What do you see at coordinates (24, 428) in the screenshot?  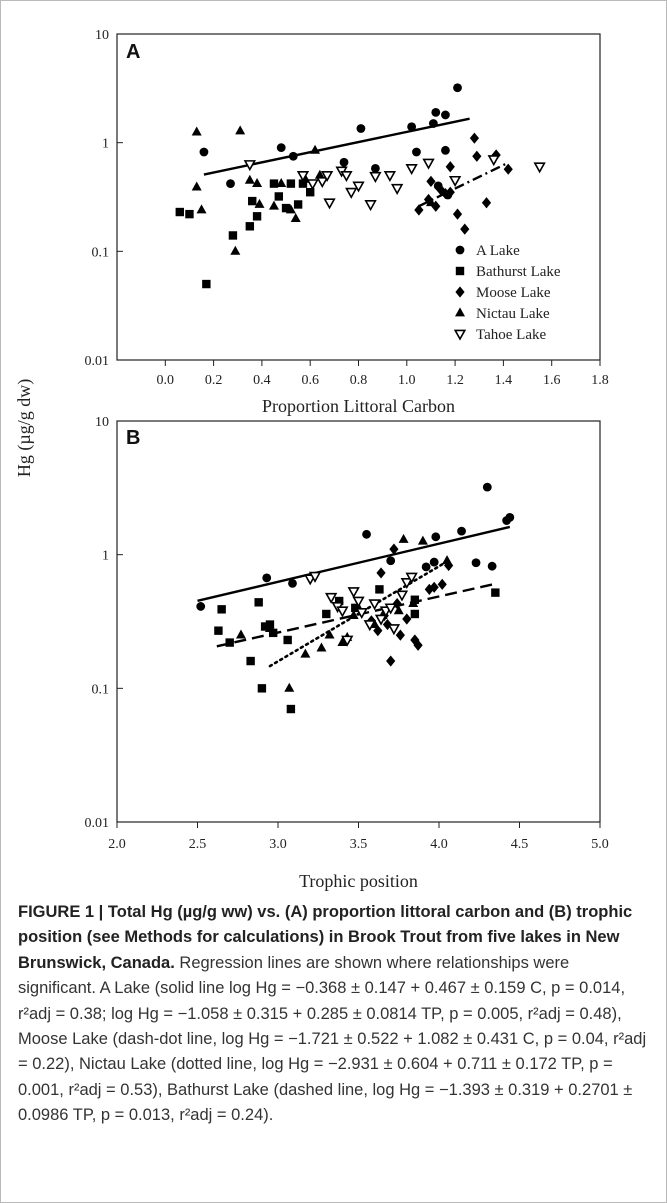 I see `y-axis-label: Hg (µg/g dw)` at bounding box center [24, 428].